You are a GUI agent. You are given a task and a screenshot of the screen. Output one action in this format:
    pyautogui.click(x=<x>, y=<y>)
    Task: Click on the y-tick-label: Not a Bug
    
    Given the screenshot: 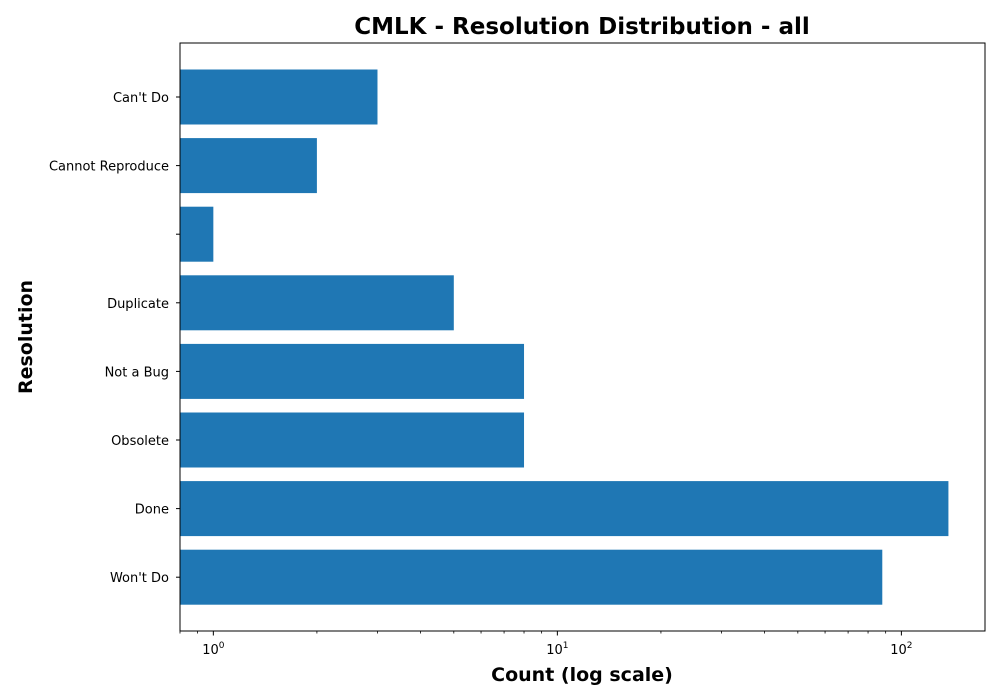 What is the action you would take?
    pyautogui.click(x=137, y=372)
    